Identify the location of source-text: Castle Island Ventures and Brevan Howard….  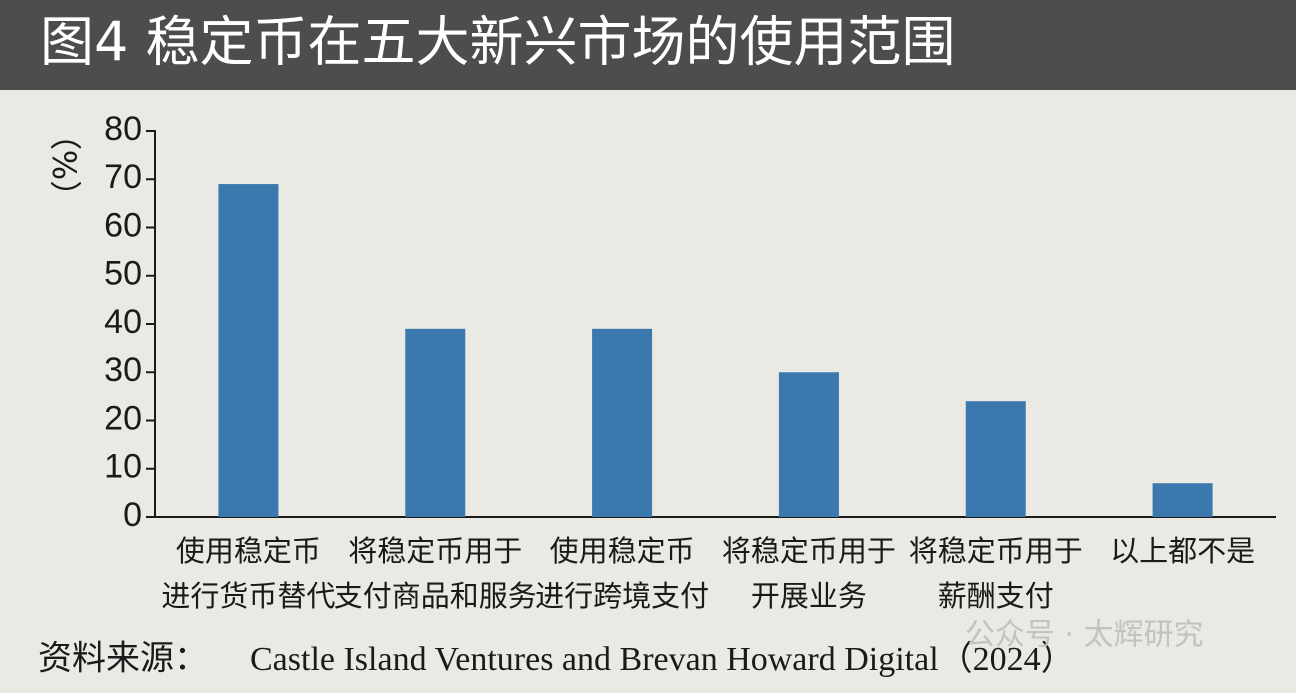
(662, 659).